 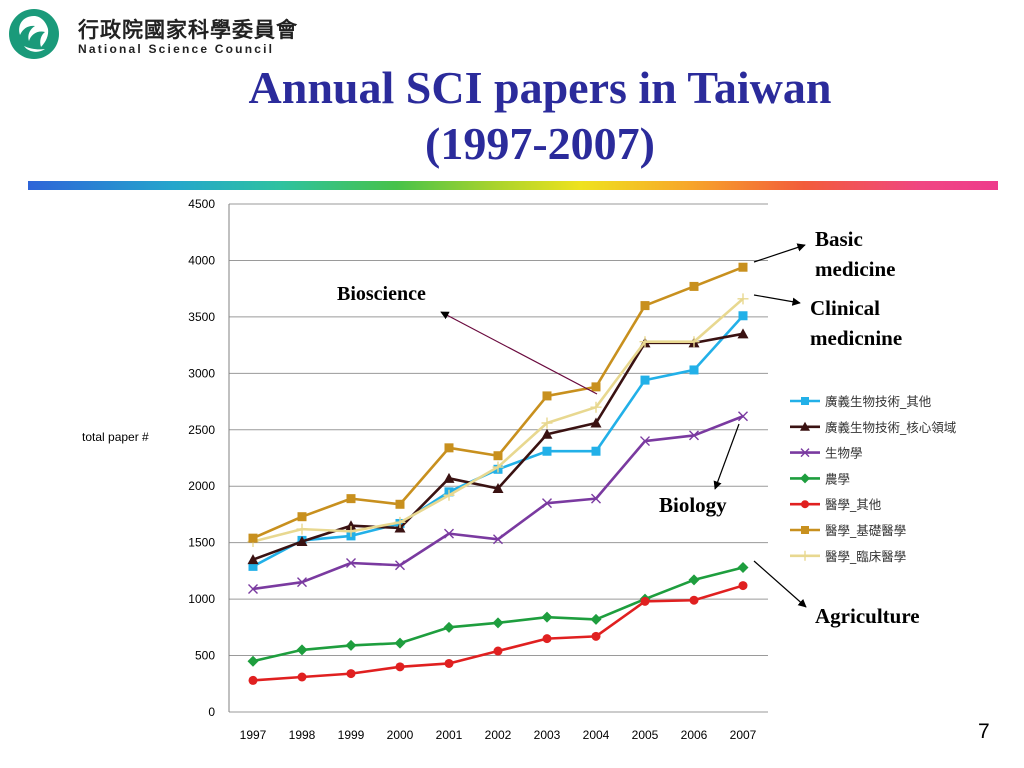 I want to click on series-5-point-2000, so click(x=400, y=667).